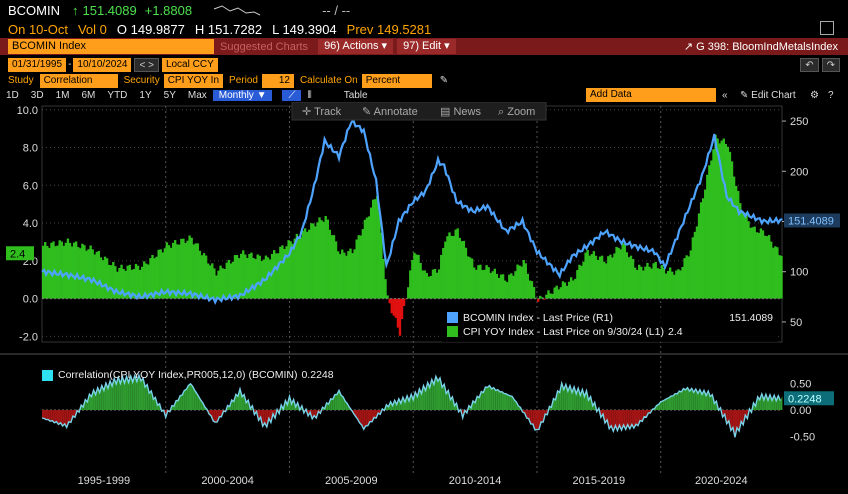 This screenshot has height=494, width=848. Describe the element at coordinates (356, 46) in the screenshot. I see `actions-menu: 96) Actions ▾` at that location.